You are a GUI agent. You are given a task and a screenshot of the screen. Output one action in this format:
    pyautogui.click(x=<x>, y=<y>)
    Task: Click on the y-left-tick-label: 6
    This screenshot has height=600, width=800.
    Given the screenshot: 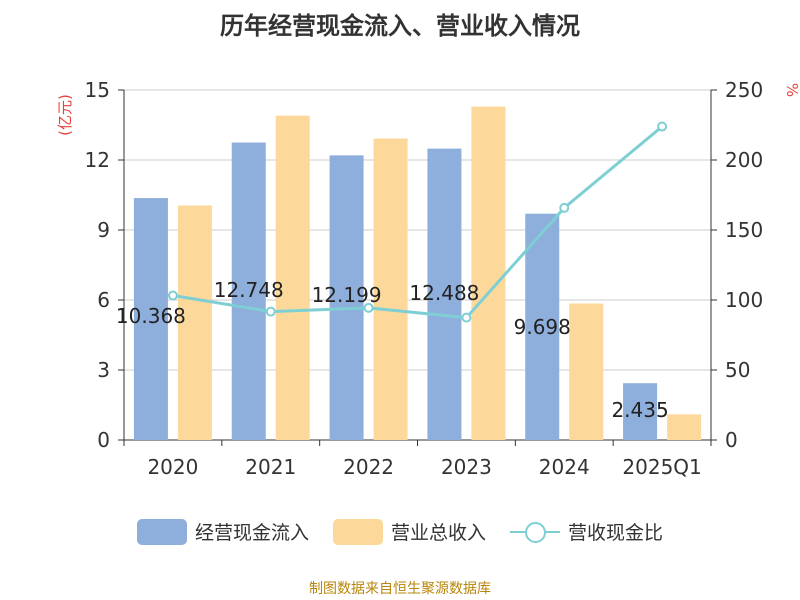 What is the action you would take?
    pyautogui.click(x=103, y=300)
    